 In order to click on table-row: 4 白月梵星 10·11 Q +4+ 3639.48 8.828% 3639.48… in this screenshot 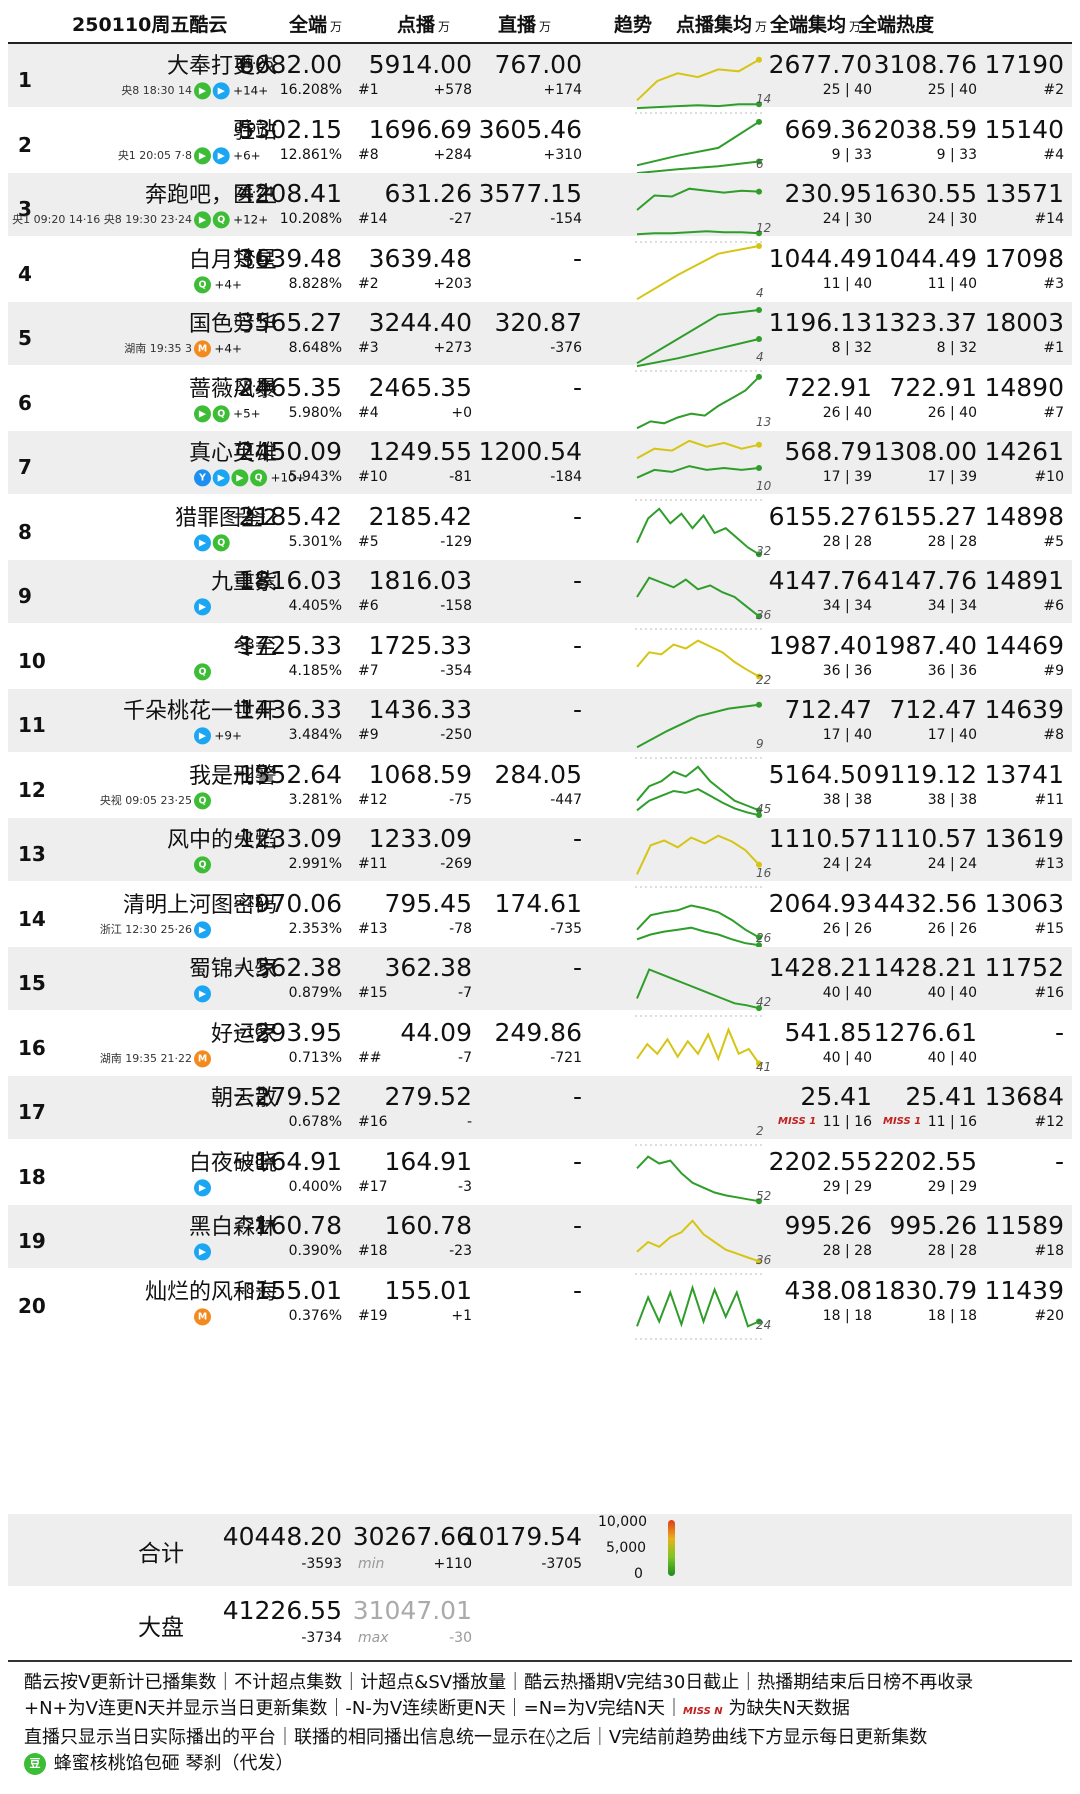, I will do `click(540, 272)`.